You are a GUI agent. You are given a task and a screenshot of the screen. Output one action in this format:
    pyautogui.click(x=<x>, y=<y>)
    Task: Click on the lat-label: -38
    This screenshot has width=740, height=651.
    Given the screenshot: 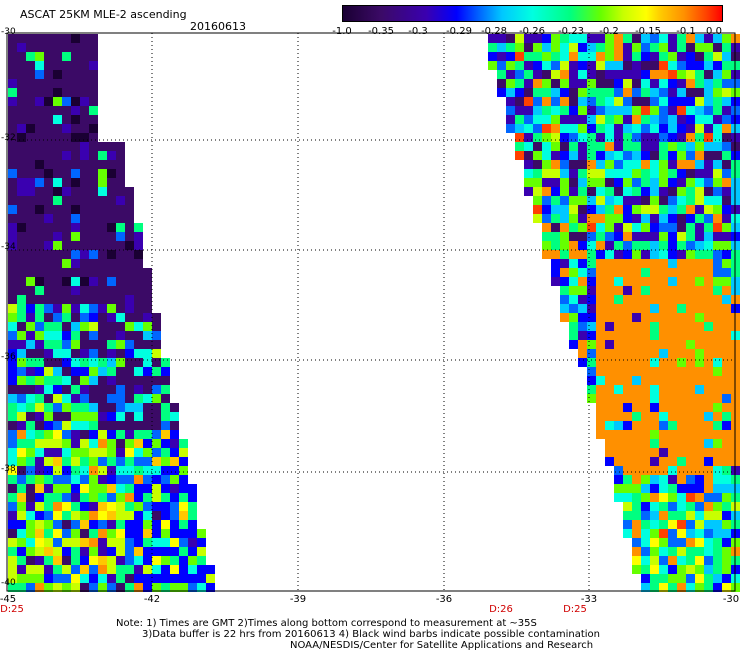 What is the action you would take?
    pyautogui.click(x=8, y=469)
    